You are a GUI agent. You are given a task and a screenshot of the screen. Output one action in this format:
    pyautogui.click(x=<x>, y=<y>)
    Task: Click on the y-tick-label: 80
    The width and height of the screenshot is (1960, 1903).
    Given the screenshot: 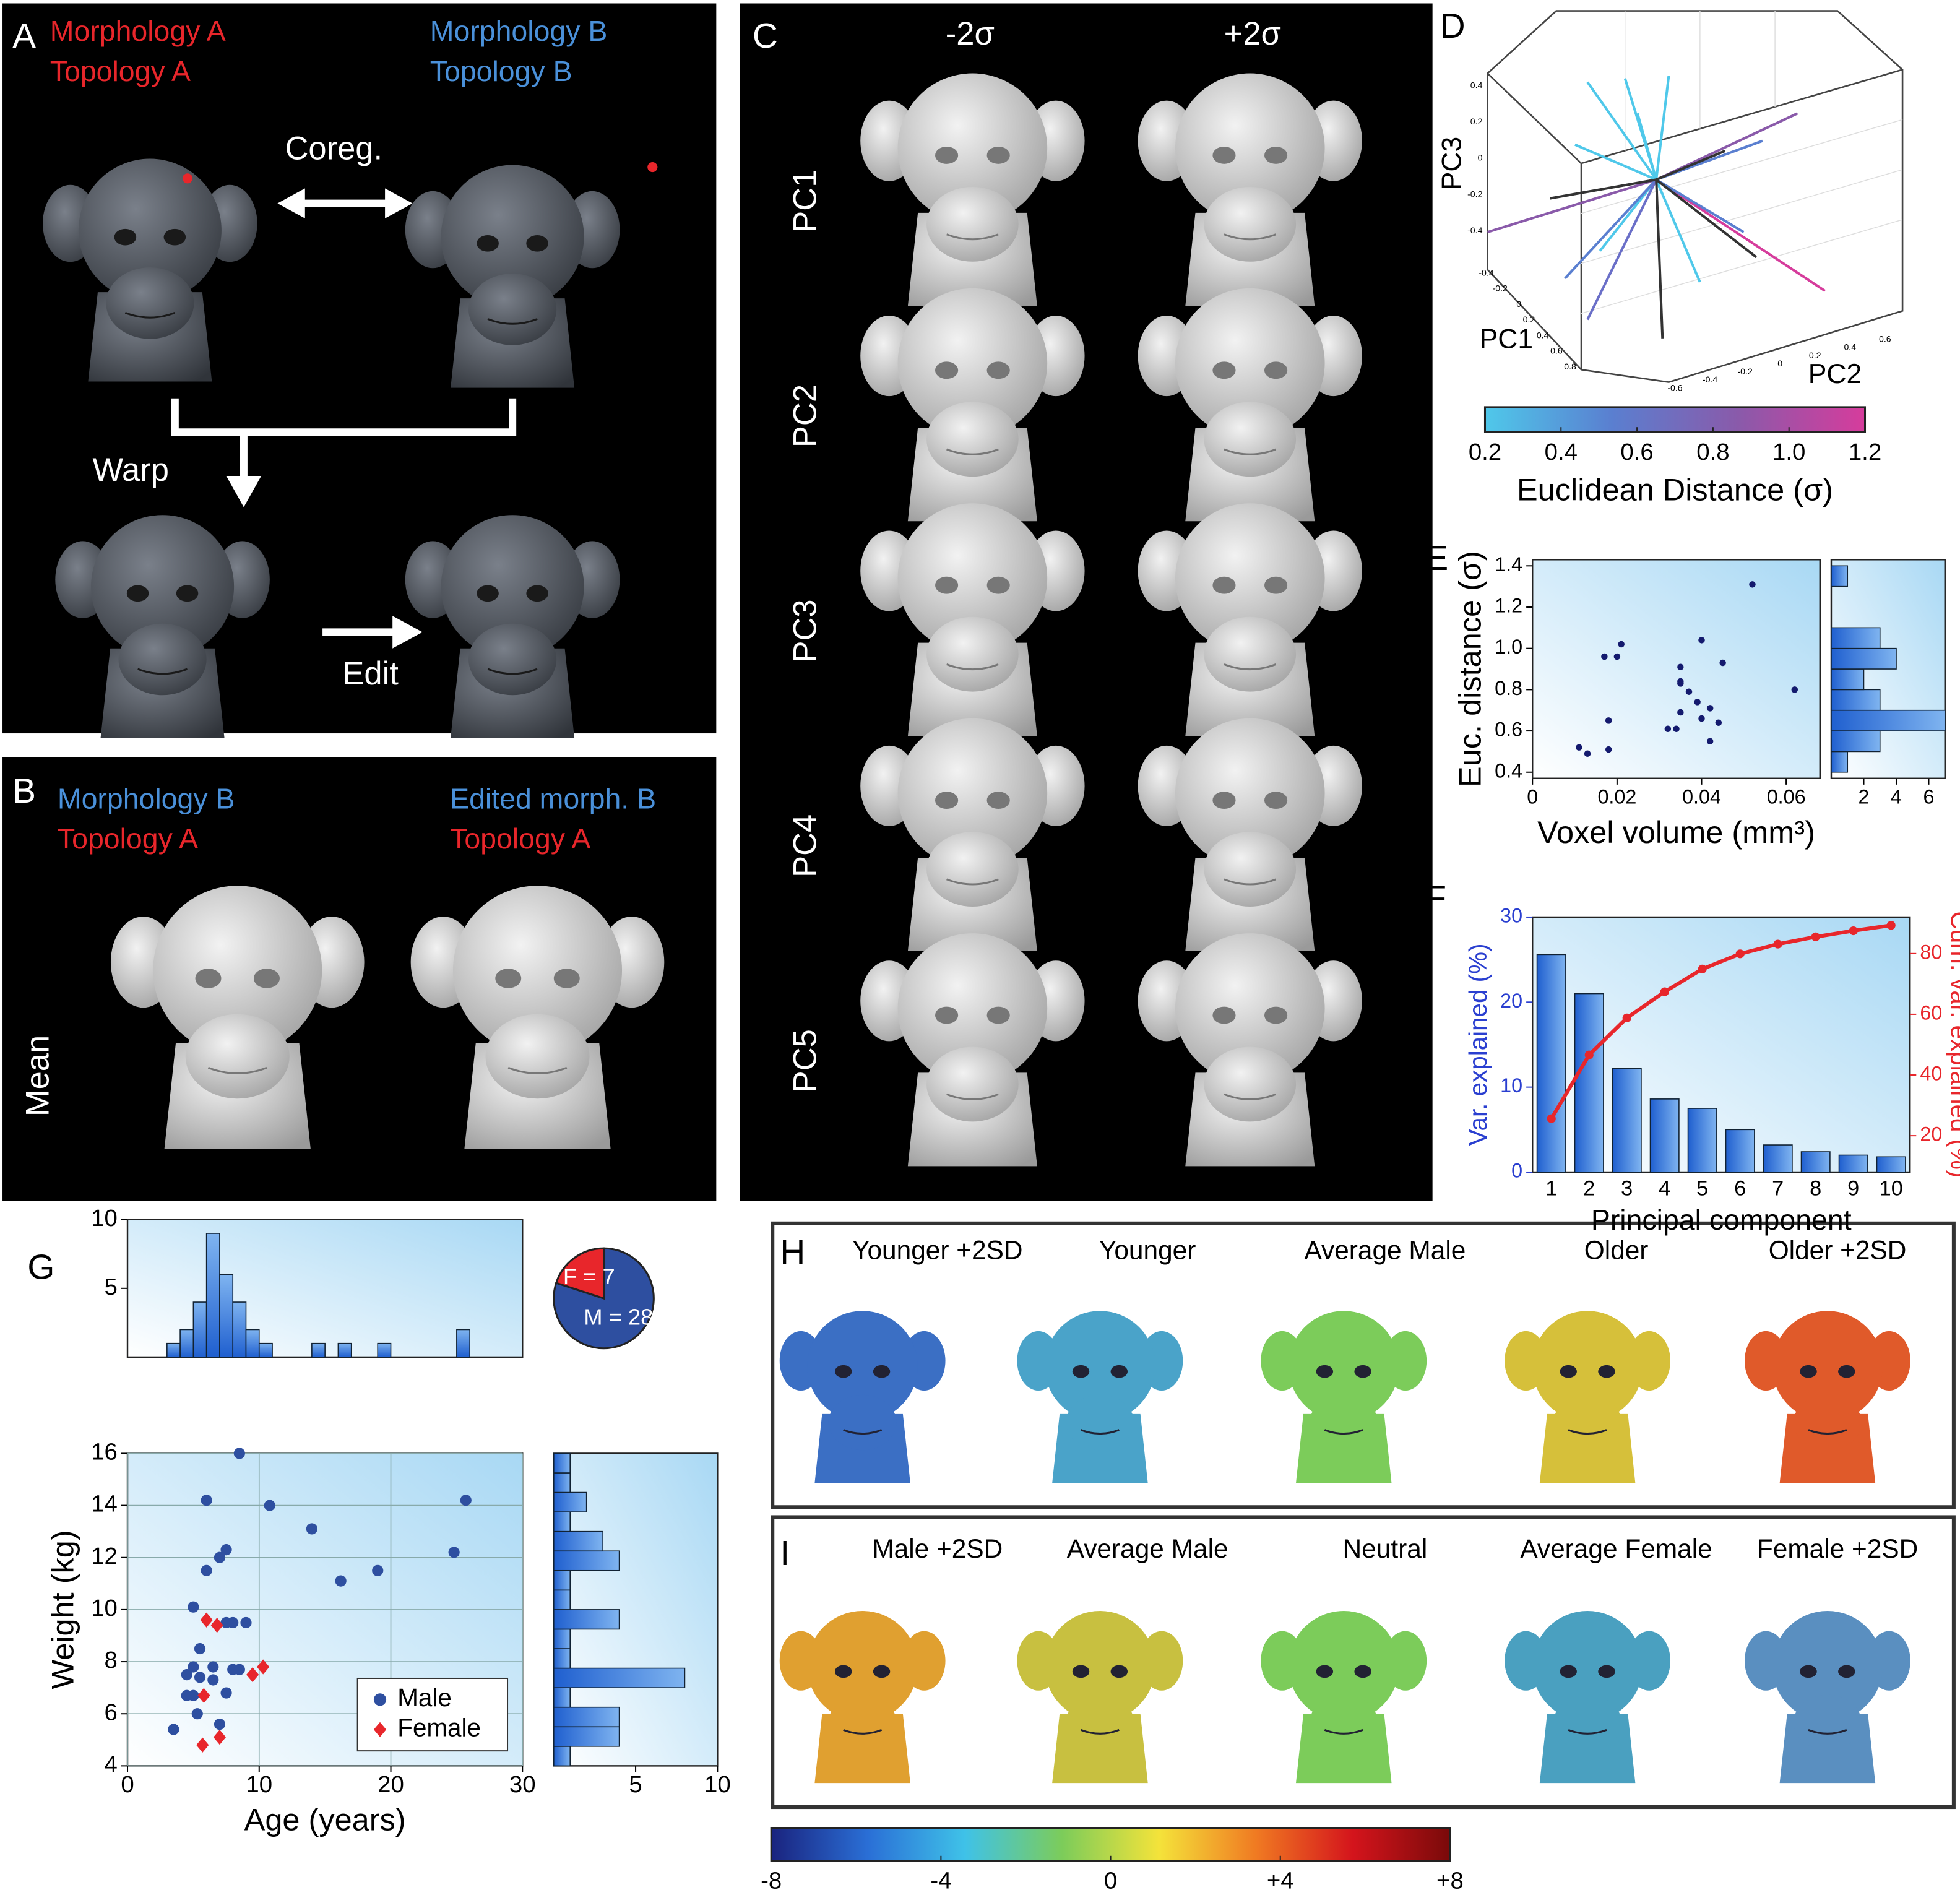 What is the action you would take?
    pyautogui.click(x=1931, y=952)
    